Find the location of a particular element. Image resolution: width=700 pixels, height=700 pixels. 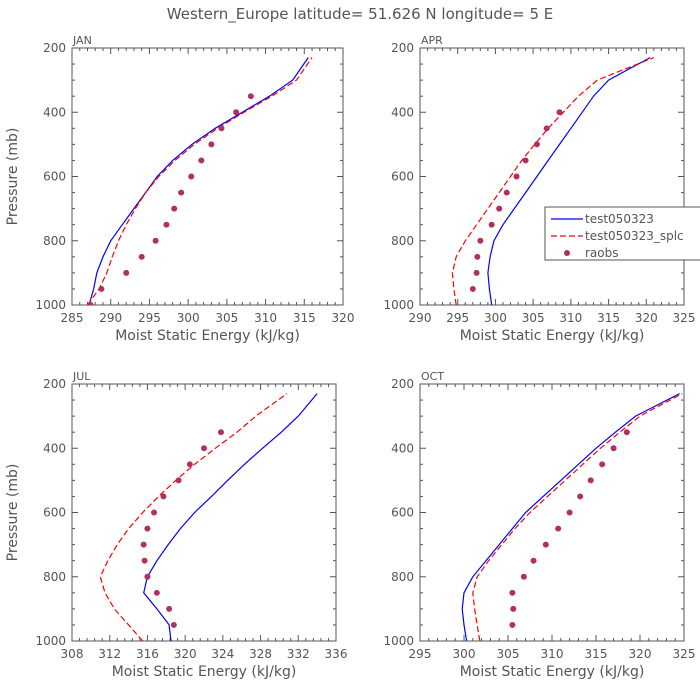

x-tick-label: 285 is located at coordinates (72, 318).